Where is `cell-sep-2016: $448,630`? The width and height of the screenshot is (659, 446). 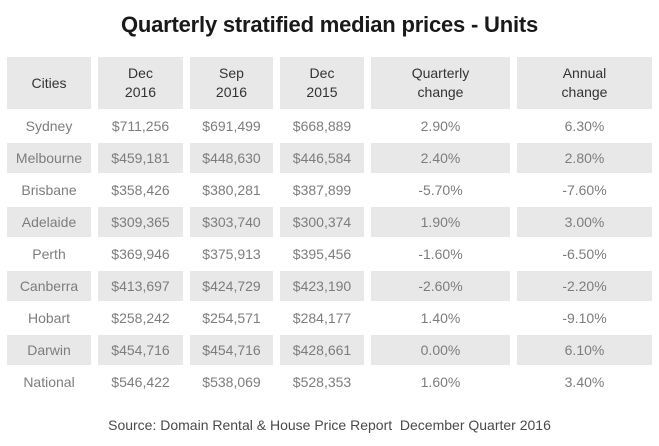 cell-sep-2016: $448,630 is located at coordinates (231, 158).